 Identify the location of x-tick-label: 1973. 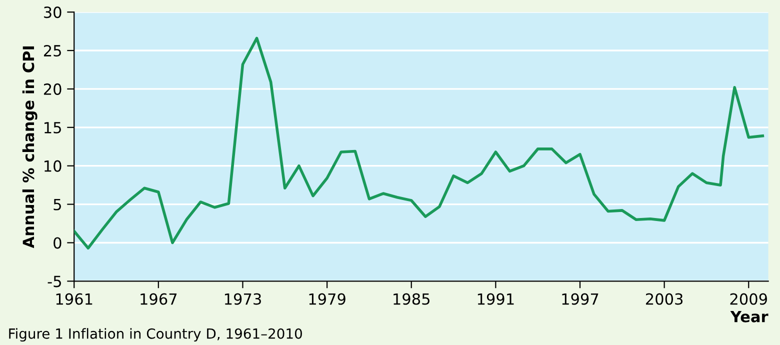
(242, 299).